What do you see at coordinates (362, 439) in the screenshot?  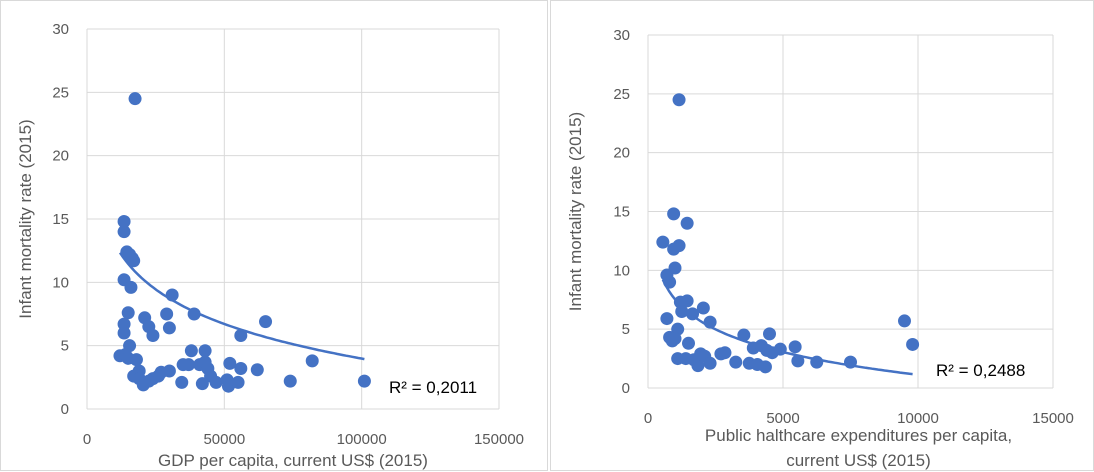 I see `x-tick-label: 100000` at bounding box center [362, 439].